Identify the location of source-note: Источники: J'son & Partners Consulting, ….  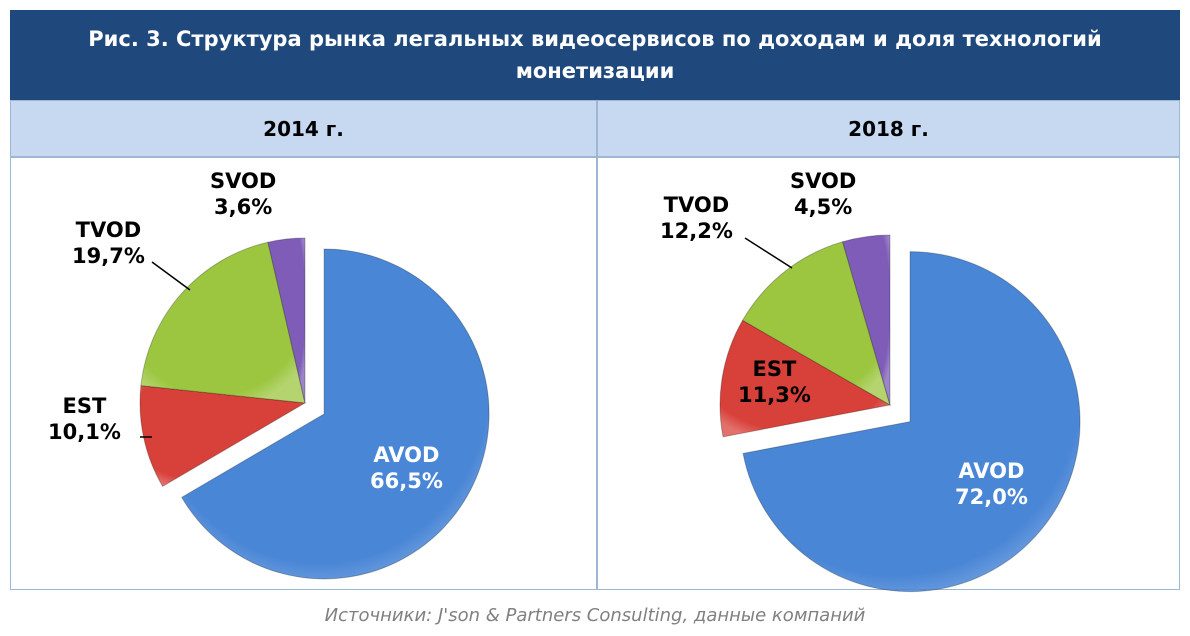
(595, 615).